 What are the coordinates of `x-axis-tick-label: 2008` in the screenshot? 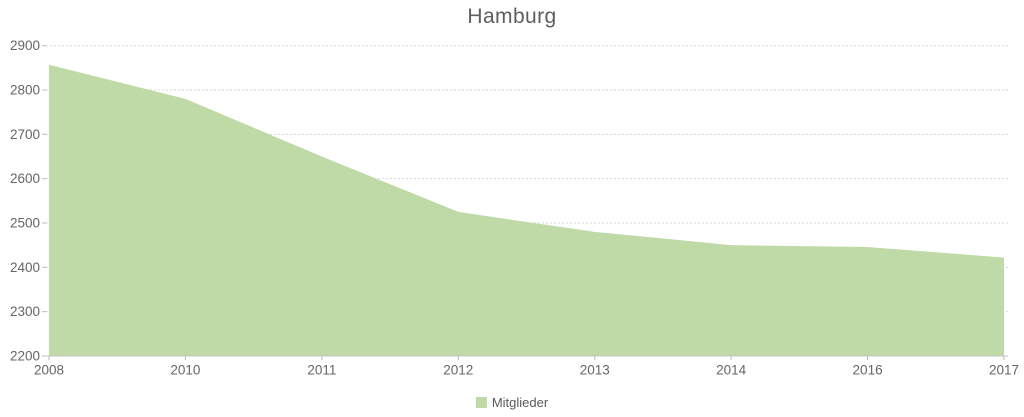 It's located at (49, 370).